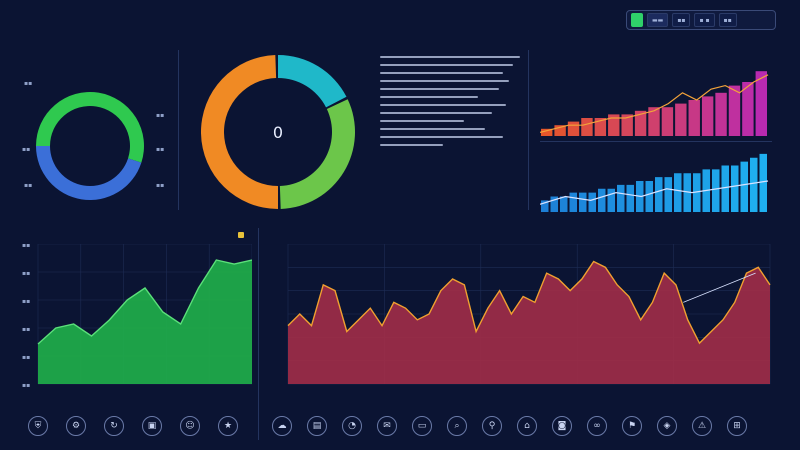 Image resolution: width=800 pixels, height=450 pixels. Describe the element at coordinates (241, 235) in the screenshot. I see `yellow-marker-icon` at that location.